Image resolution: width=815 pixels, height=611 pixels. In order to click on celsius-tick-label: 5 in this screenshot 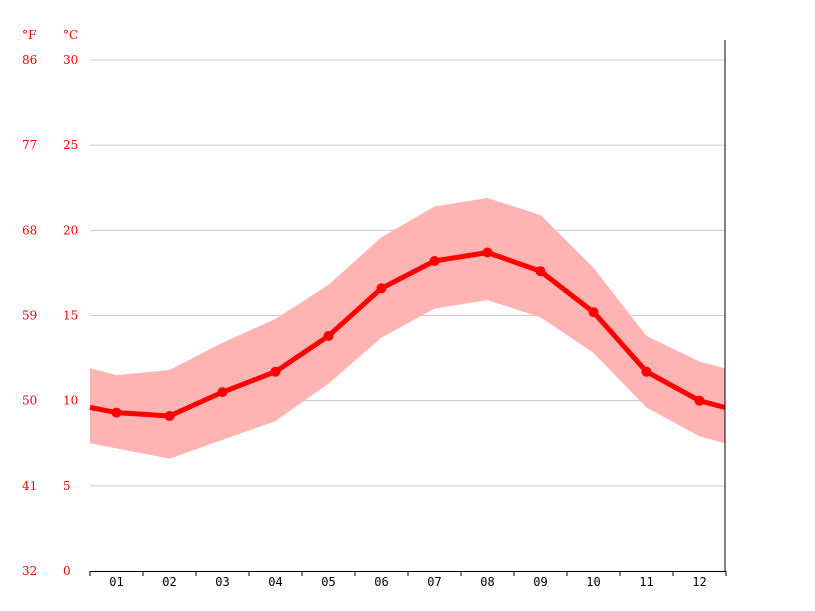, I will do `click(67, 486)`.